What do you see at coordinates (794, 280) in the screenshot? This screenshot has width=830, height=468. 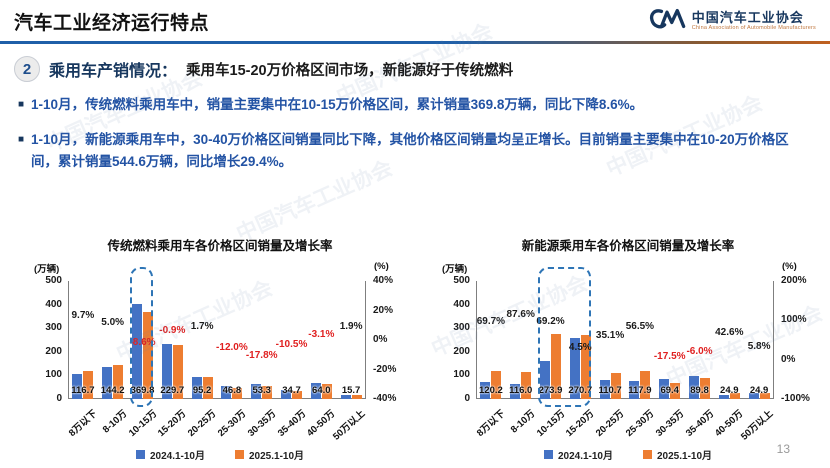 I see `right-axis-tick: 200%` at bounding box center [794, 280].